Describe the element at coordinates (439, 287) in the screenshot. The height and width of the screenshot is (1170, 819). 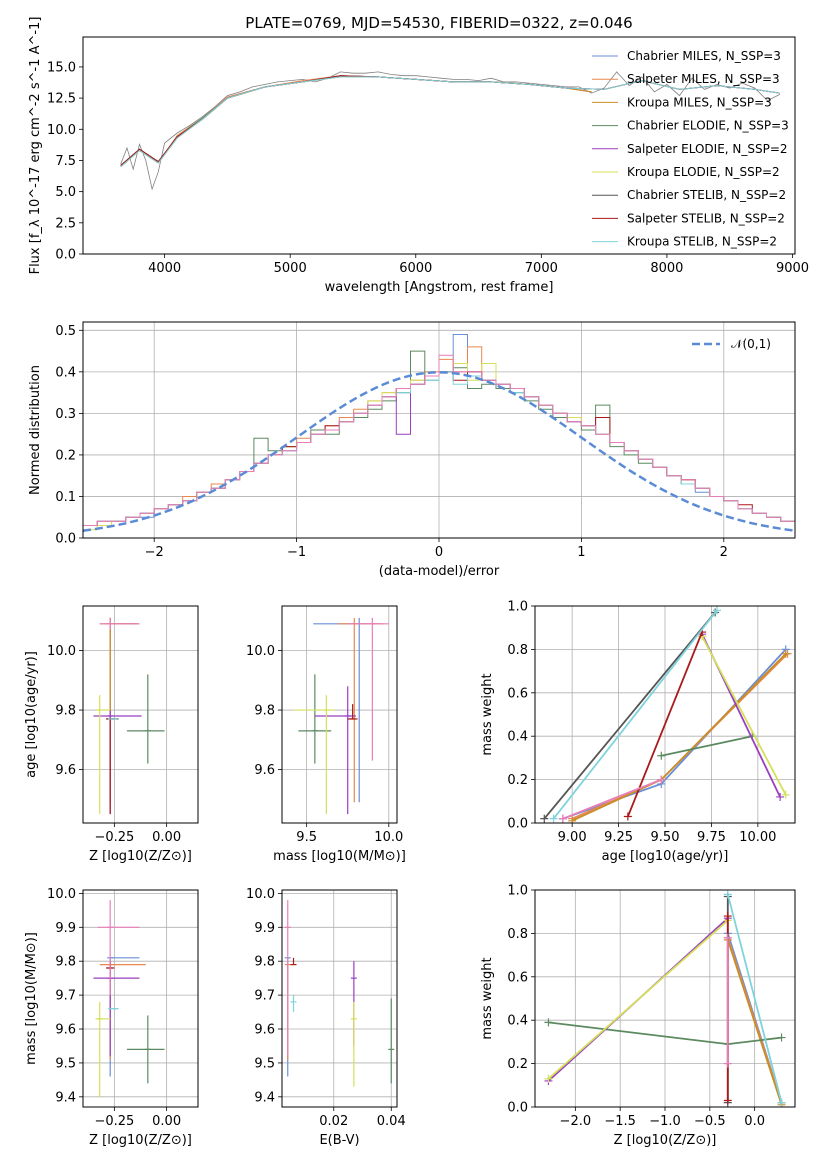
I see `x-axis-label: wavelength [Angstrom, rest frame]` at that location.